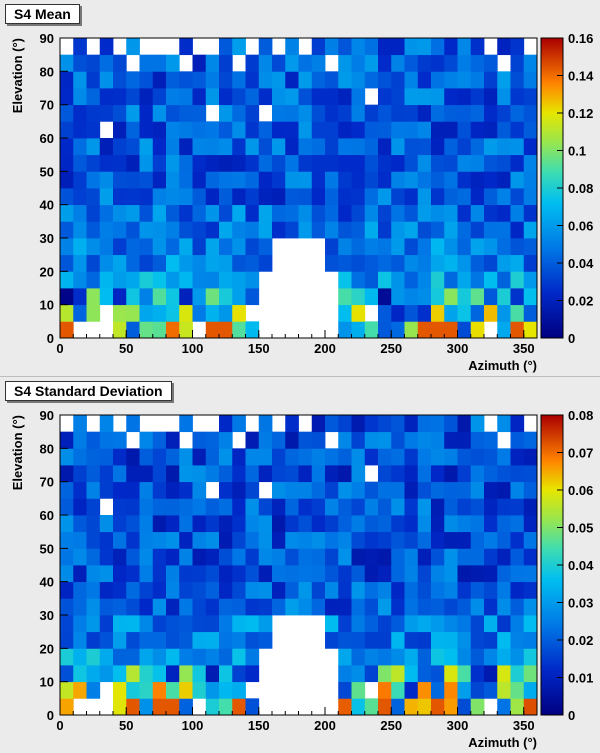 The height and width of the screenshot is (753, 600). Describe the element at coordinates (580, 188) in the screenshot. I see `colorbar-tick-label: 0.08` at that location.